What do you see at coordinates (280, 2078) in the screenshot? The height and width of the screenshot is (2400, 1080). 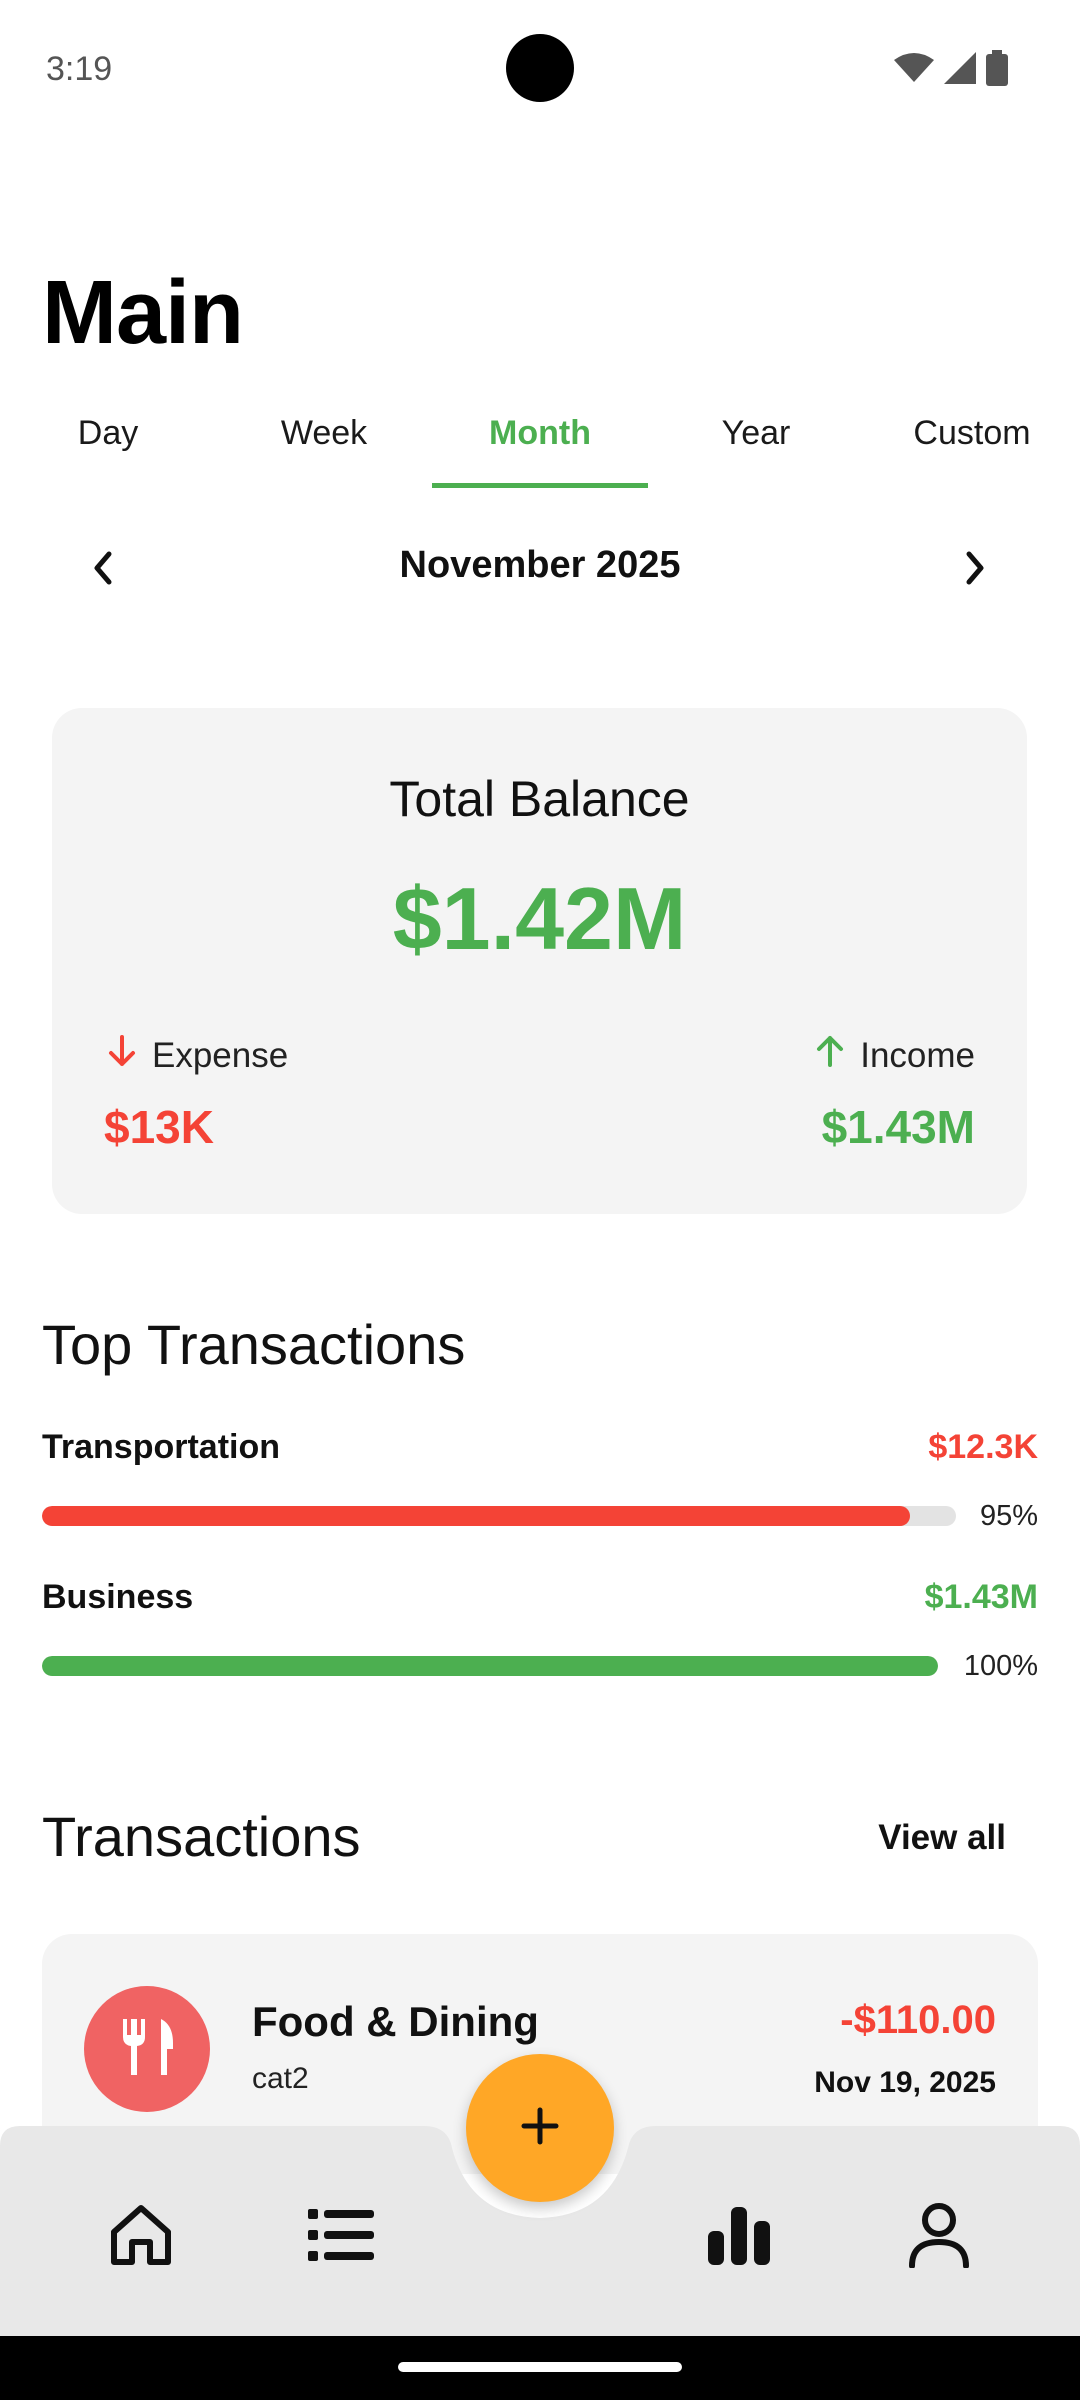 I see `transaction-subtitle: cat2` at bounding box center [280, 2078].